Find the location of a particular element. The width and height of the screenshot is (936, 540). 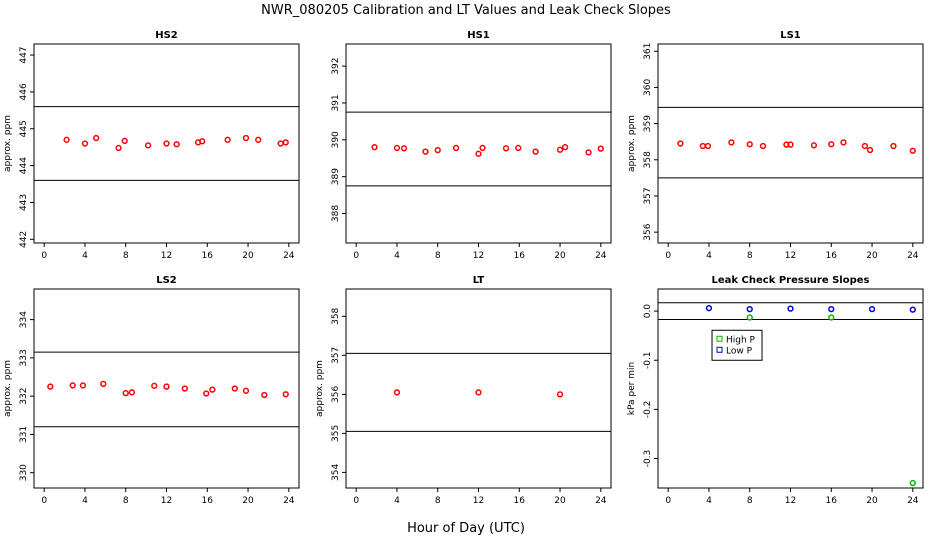

y-tick-label: 358 is located at coordinates (336, 315).